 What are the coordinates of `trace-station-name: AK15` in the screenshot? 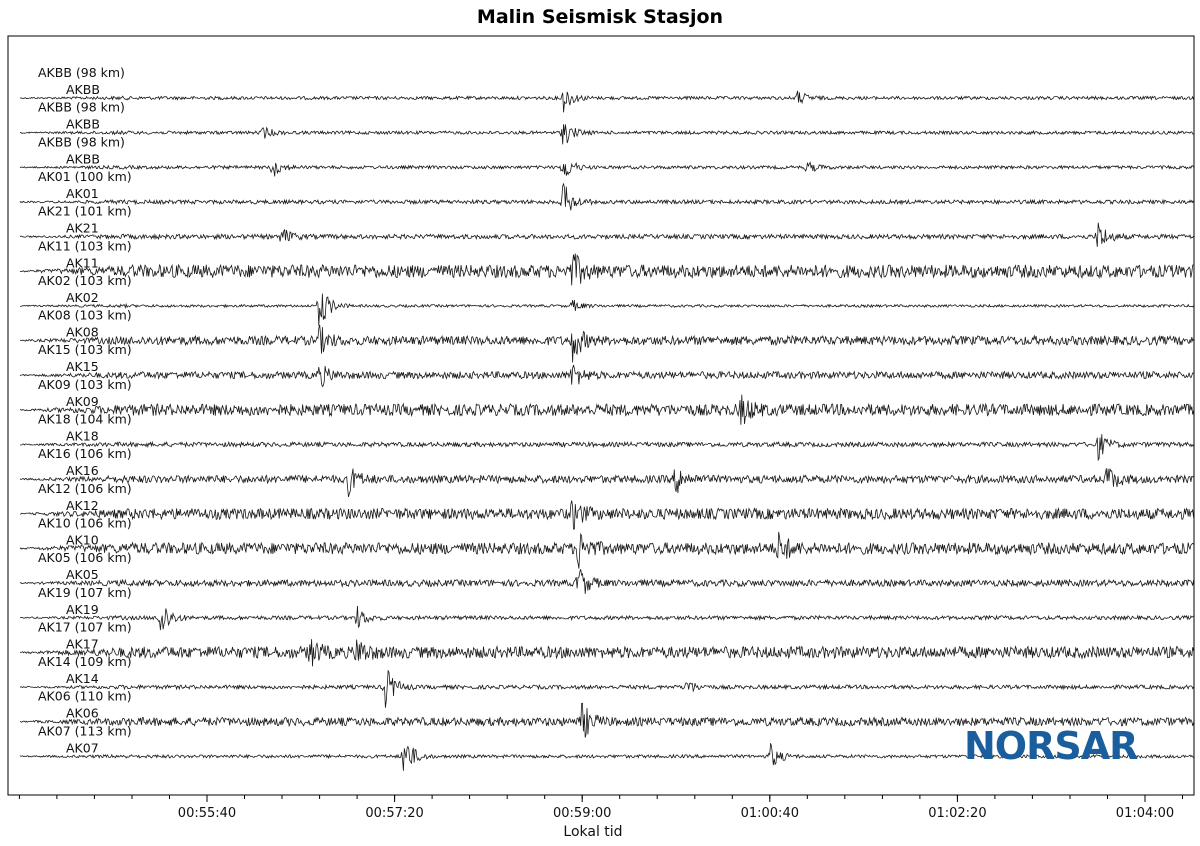 It's located at (82, 366).